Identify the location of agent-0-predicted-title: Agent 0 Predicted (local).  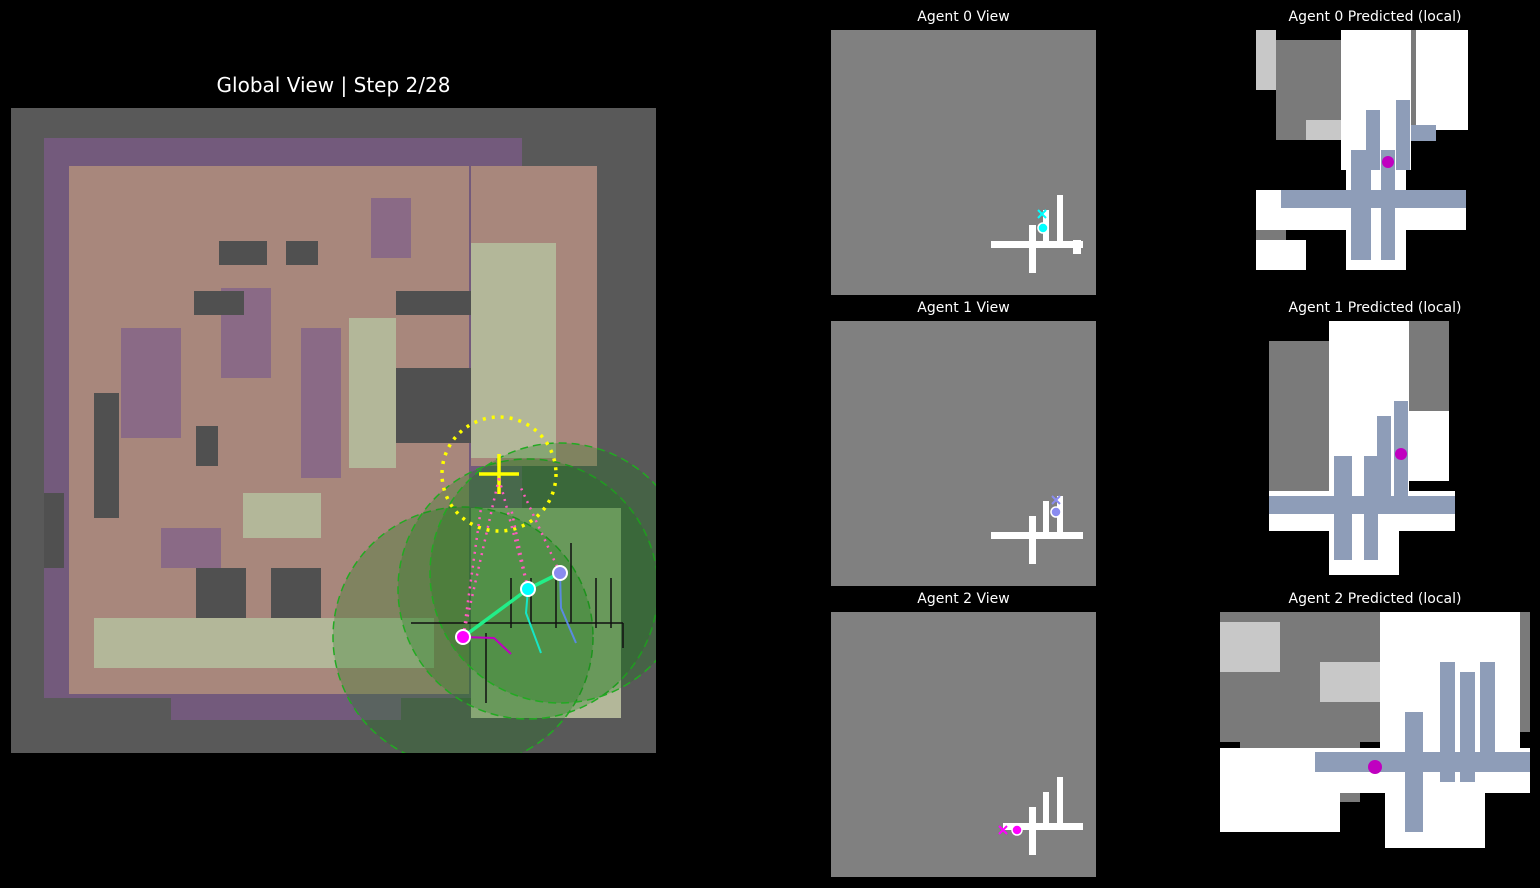
(1375, 17).